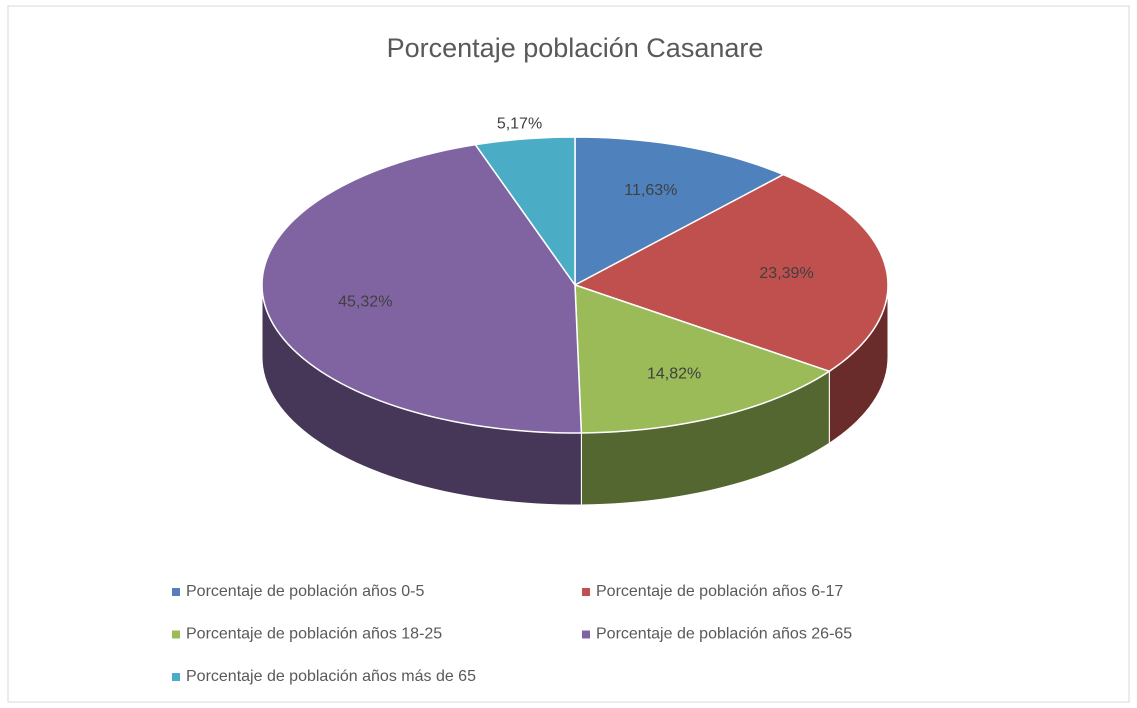 The width and height of the screenshot is (1137, 708). What do you see at coordinates (719, 591) in the screenshot?
I see `legend-label: Porcentaje de población años 6-17` at bounding box center [719, 591].